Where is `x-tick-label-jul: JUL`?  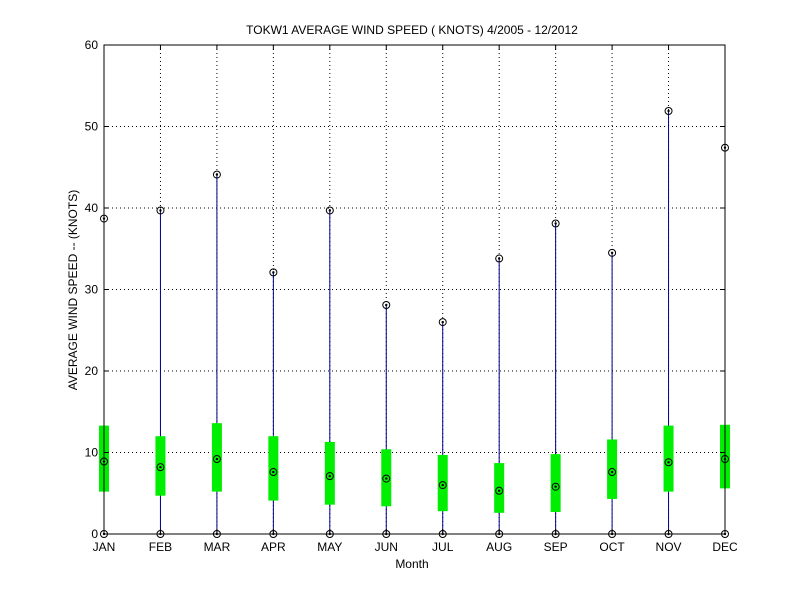 x-tick-label-jul: JUL is located at coordinates (443, 547).